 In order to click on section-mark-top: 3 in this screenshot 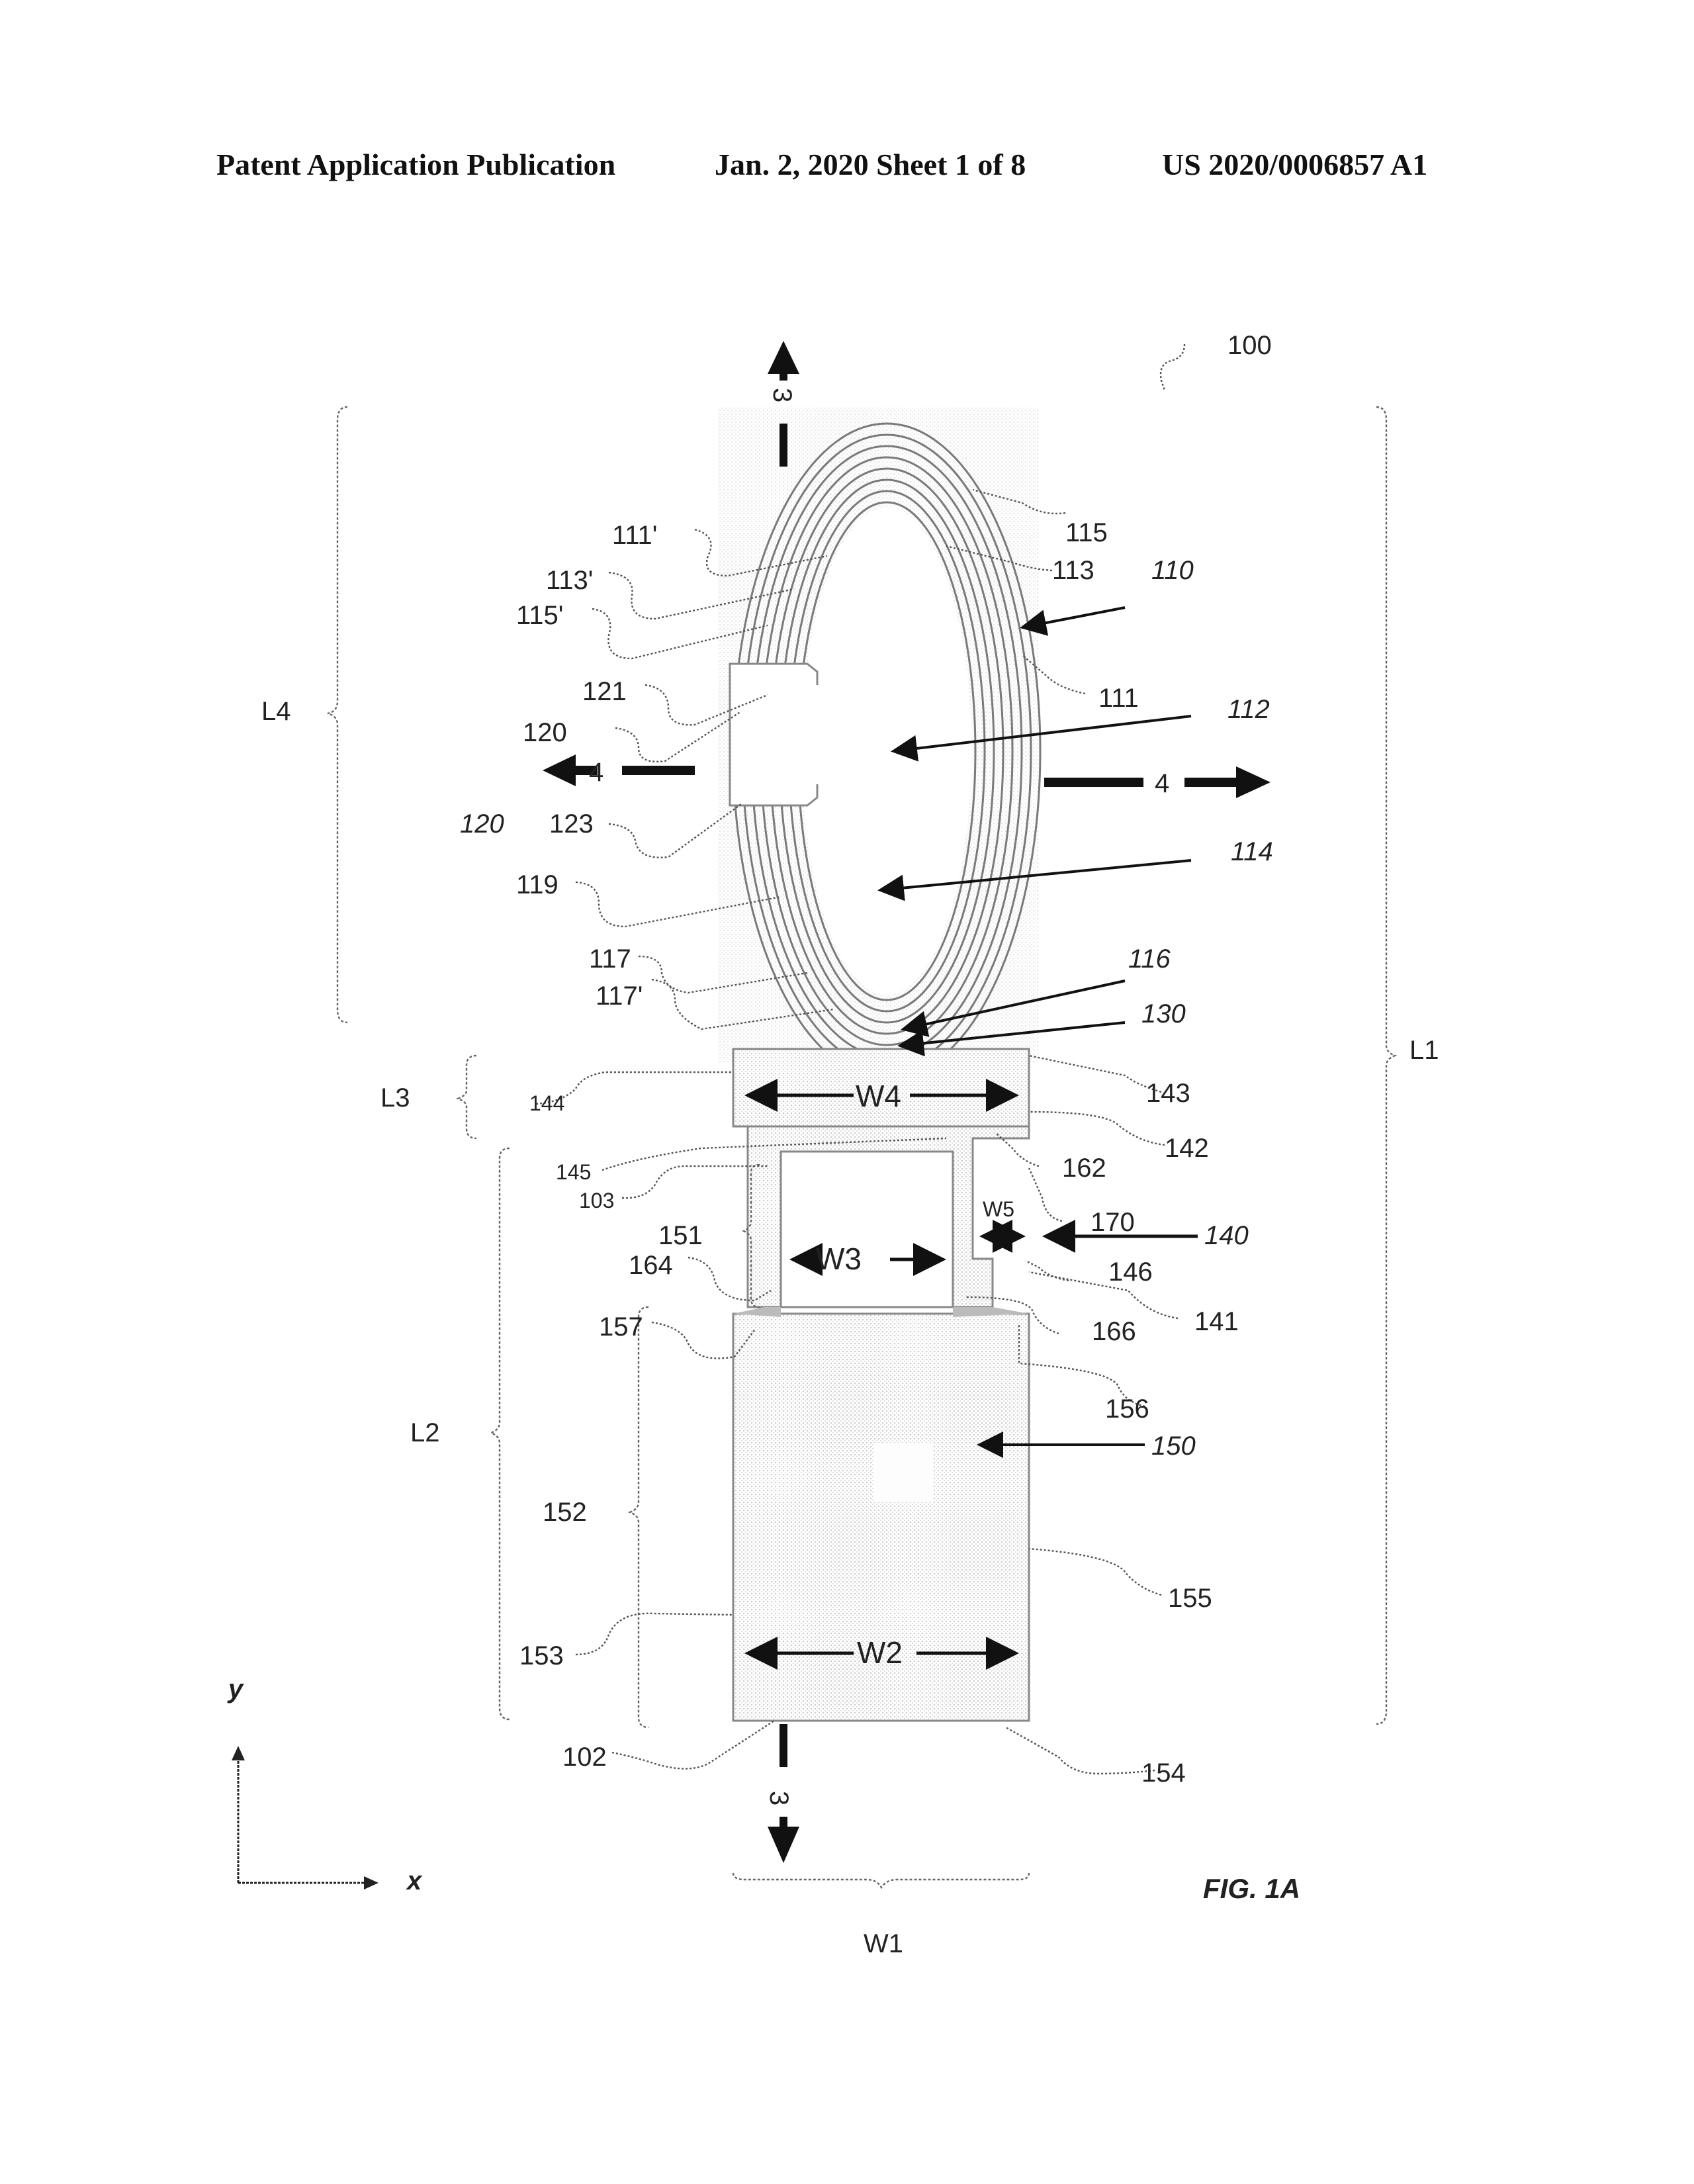, I will do `click(783, 395)`.